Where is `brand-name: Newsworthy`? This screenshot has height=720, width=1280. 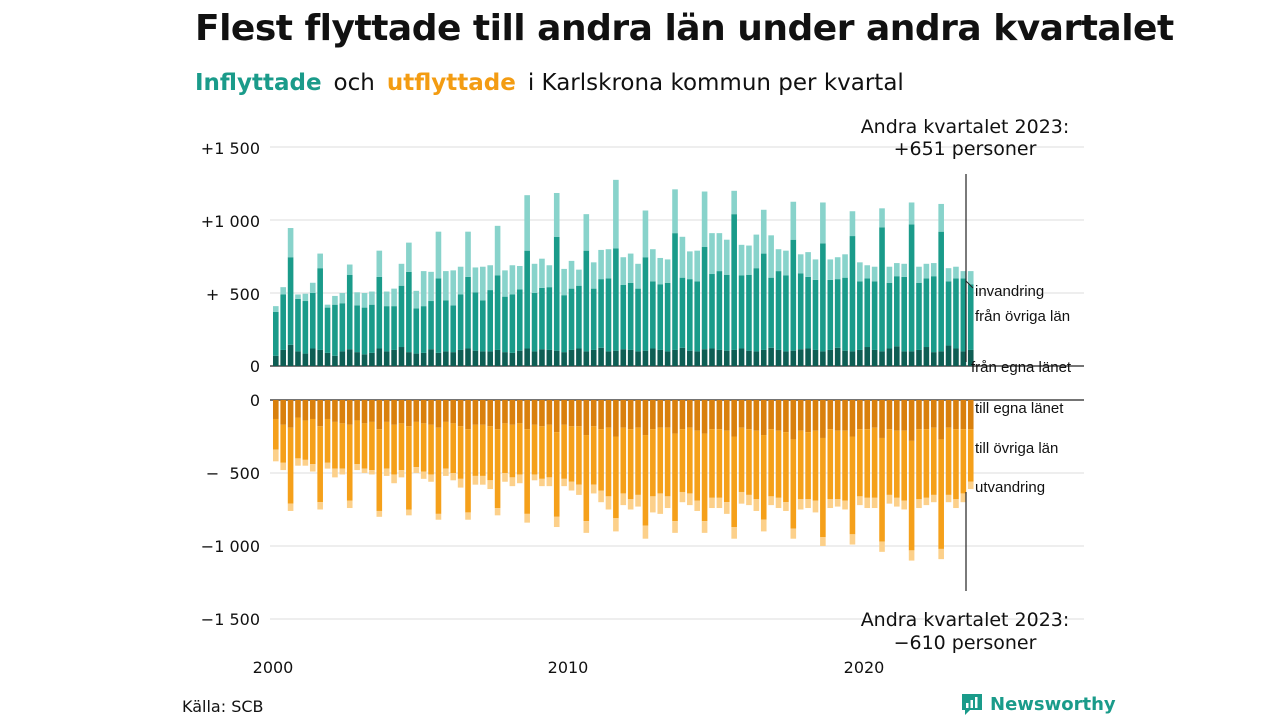
brand-name: Newsworthy is located at coordinates (1053, 704).